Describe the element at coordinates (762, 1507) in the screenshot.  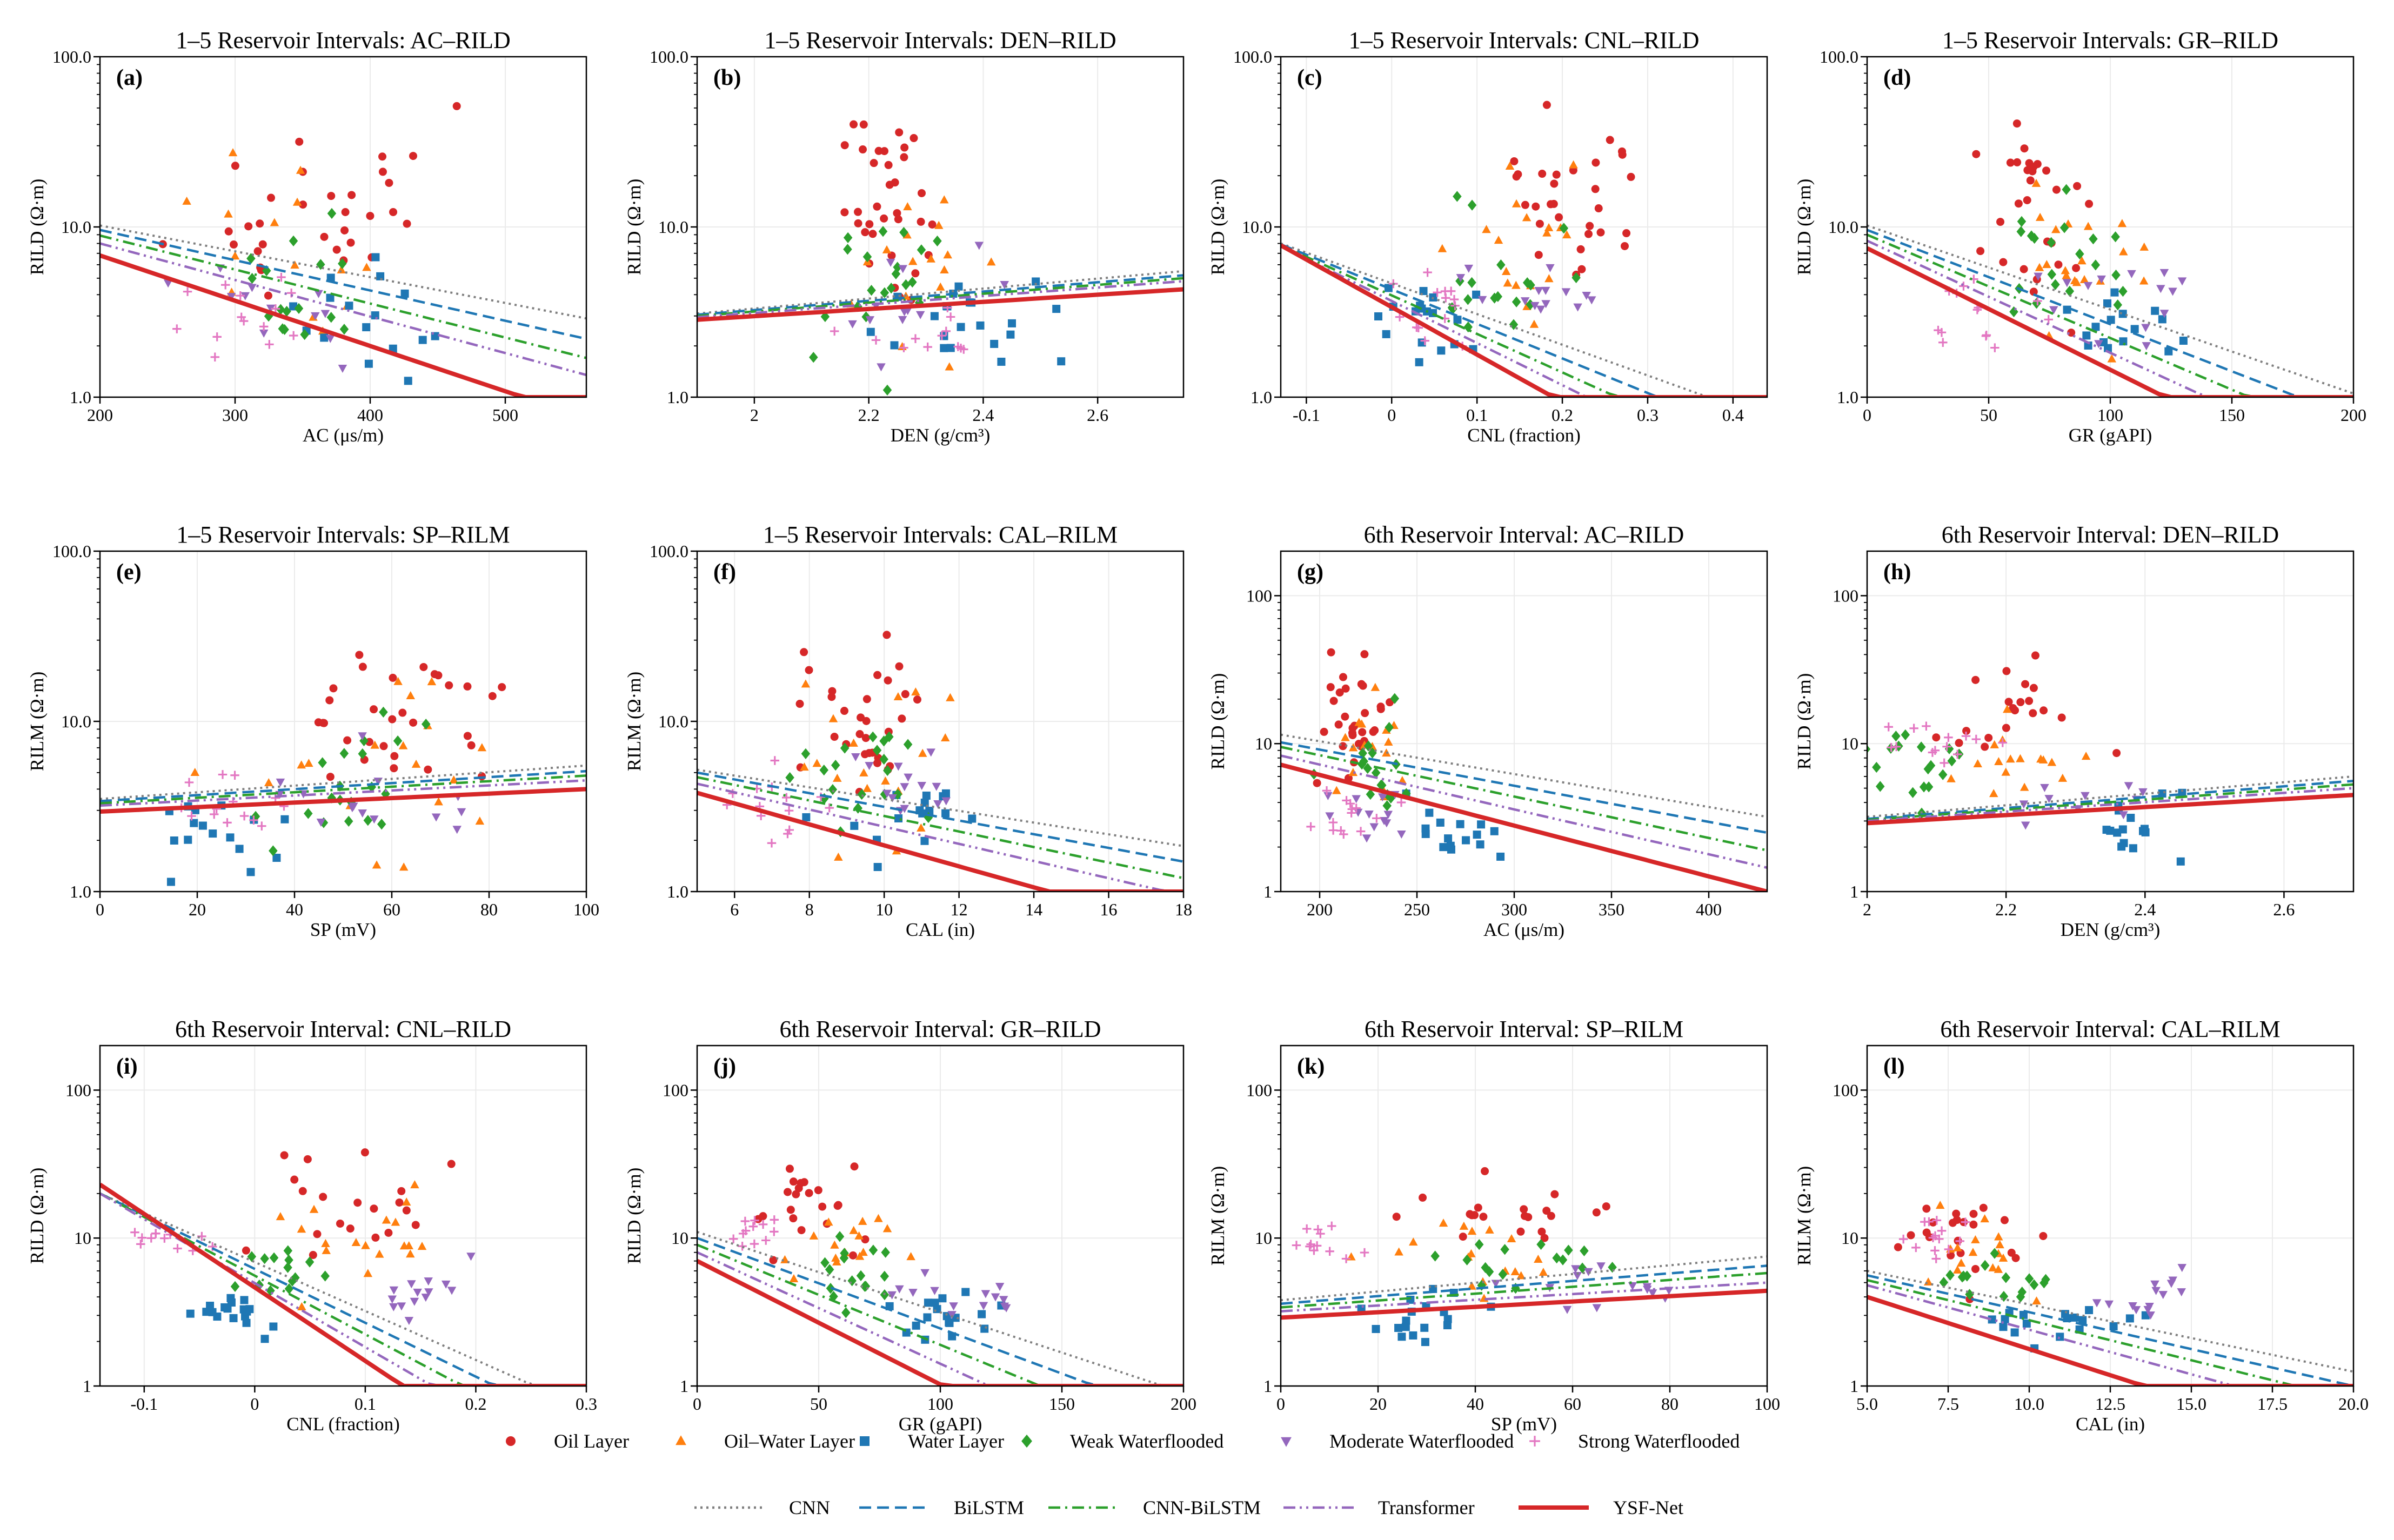
I see `legend-entry-cnn: CNN` at that location.